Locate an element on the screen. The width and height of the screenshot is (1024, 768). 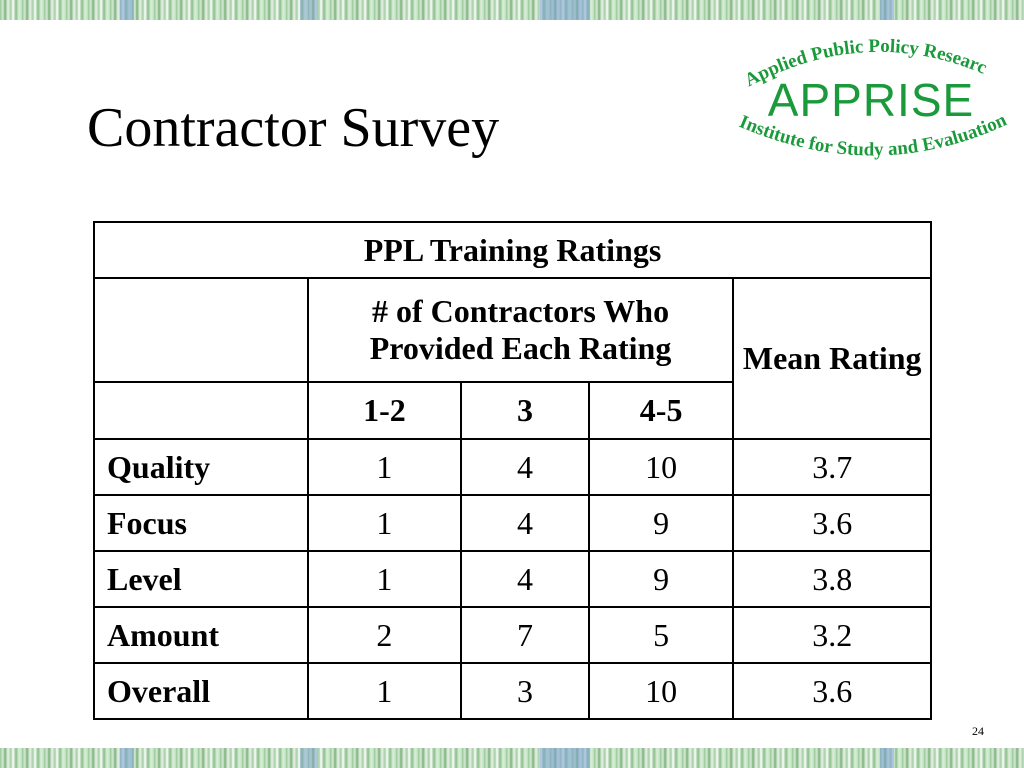
mean-cell: 3.2 is located at coordinates (832, 635).